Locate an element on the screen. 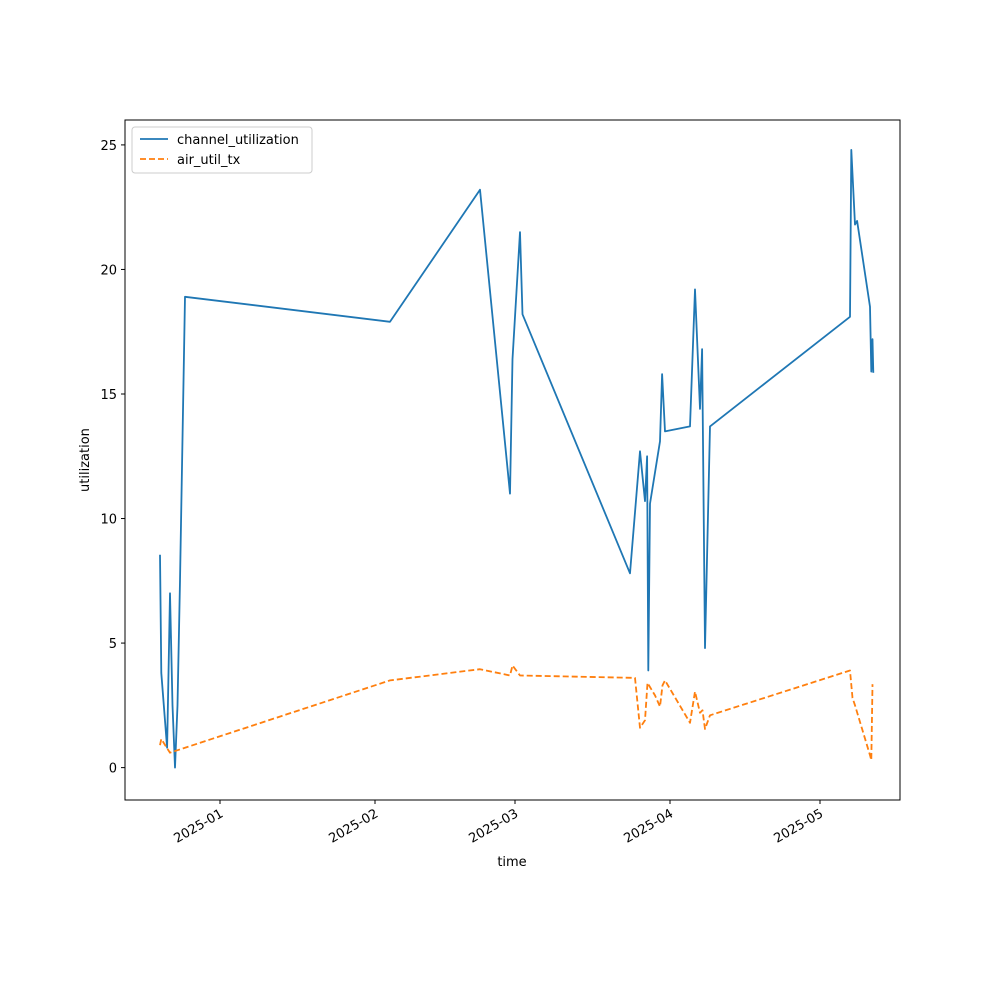 This screenshot has height=1000, width=1000. y-tick-label: 20 is located at coordinates (108, 270).